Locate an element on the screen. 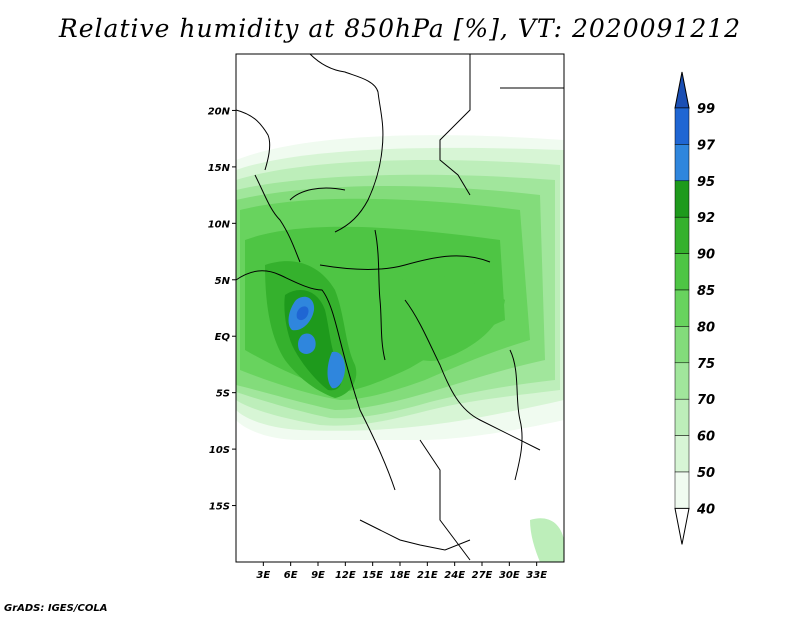 This screenshot has height=618, width=800. colorbar-label: 50 is located at coordinates (706, 473).